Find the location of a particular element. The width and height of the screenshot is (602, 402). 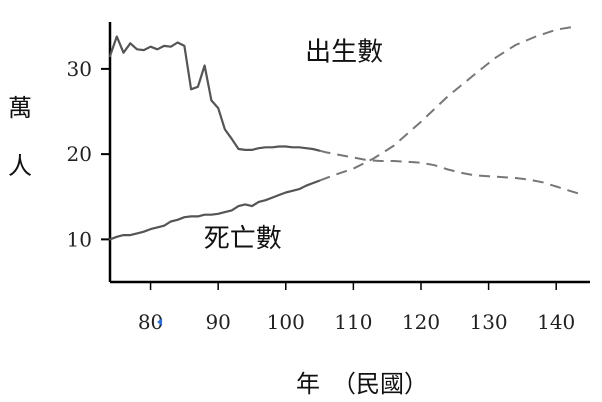

y-tick-label: 30 is located at coordinates (79, 69).